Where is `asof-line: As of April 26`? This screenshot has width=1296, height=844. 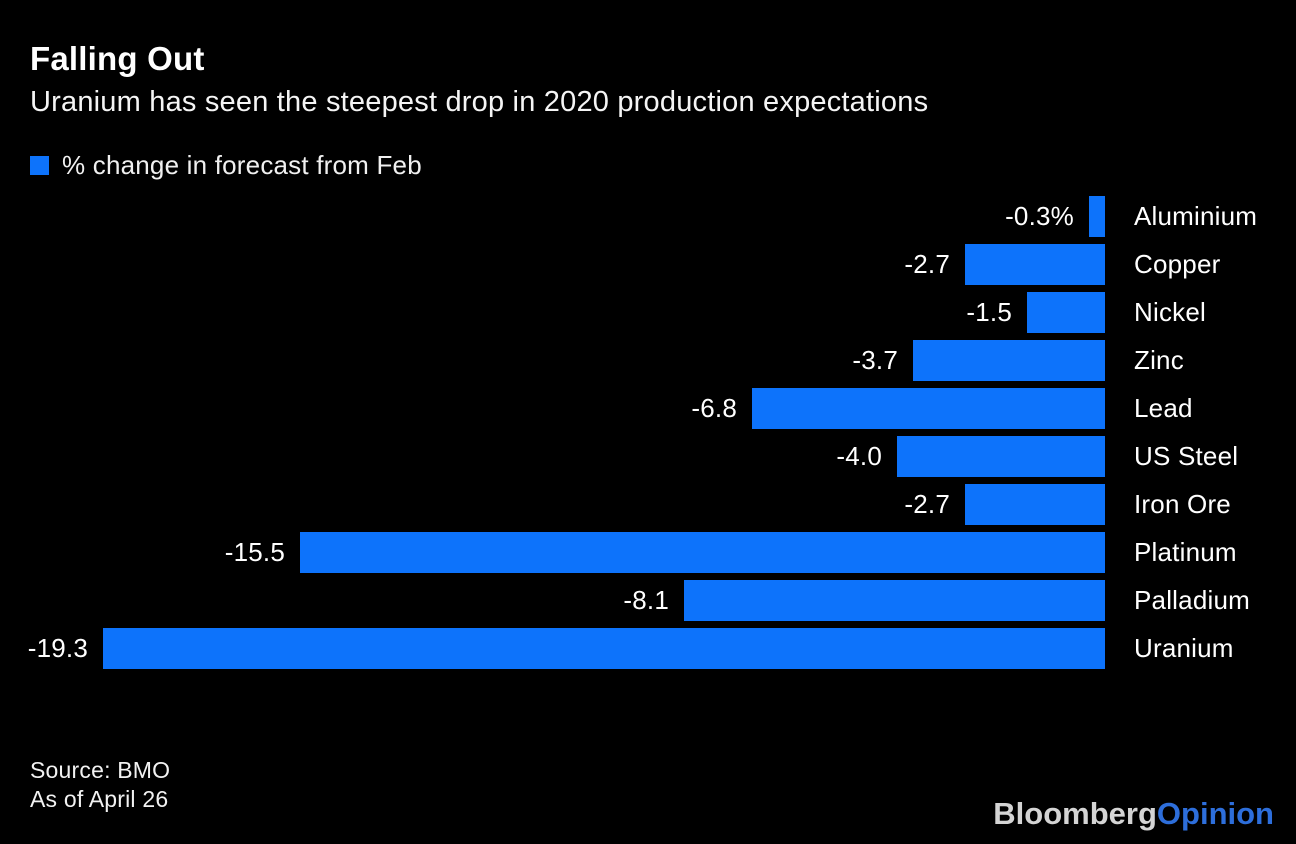
asof-line: As of April 26 is located at coordinates (99, 799).